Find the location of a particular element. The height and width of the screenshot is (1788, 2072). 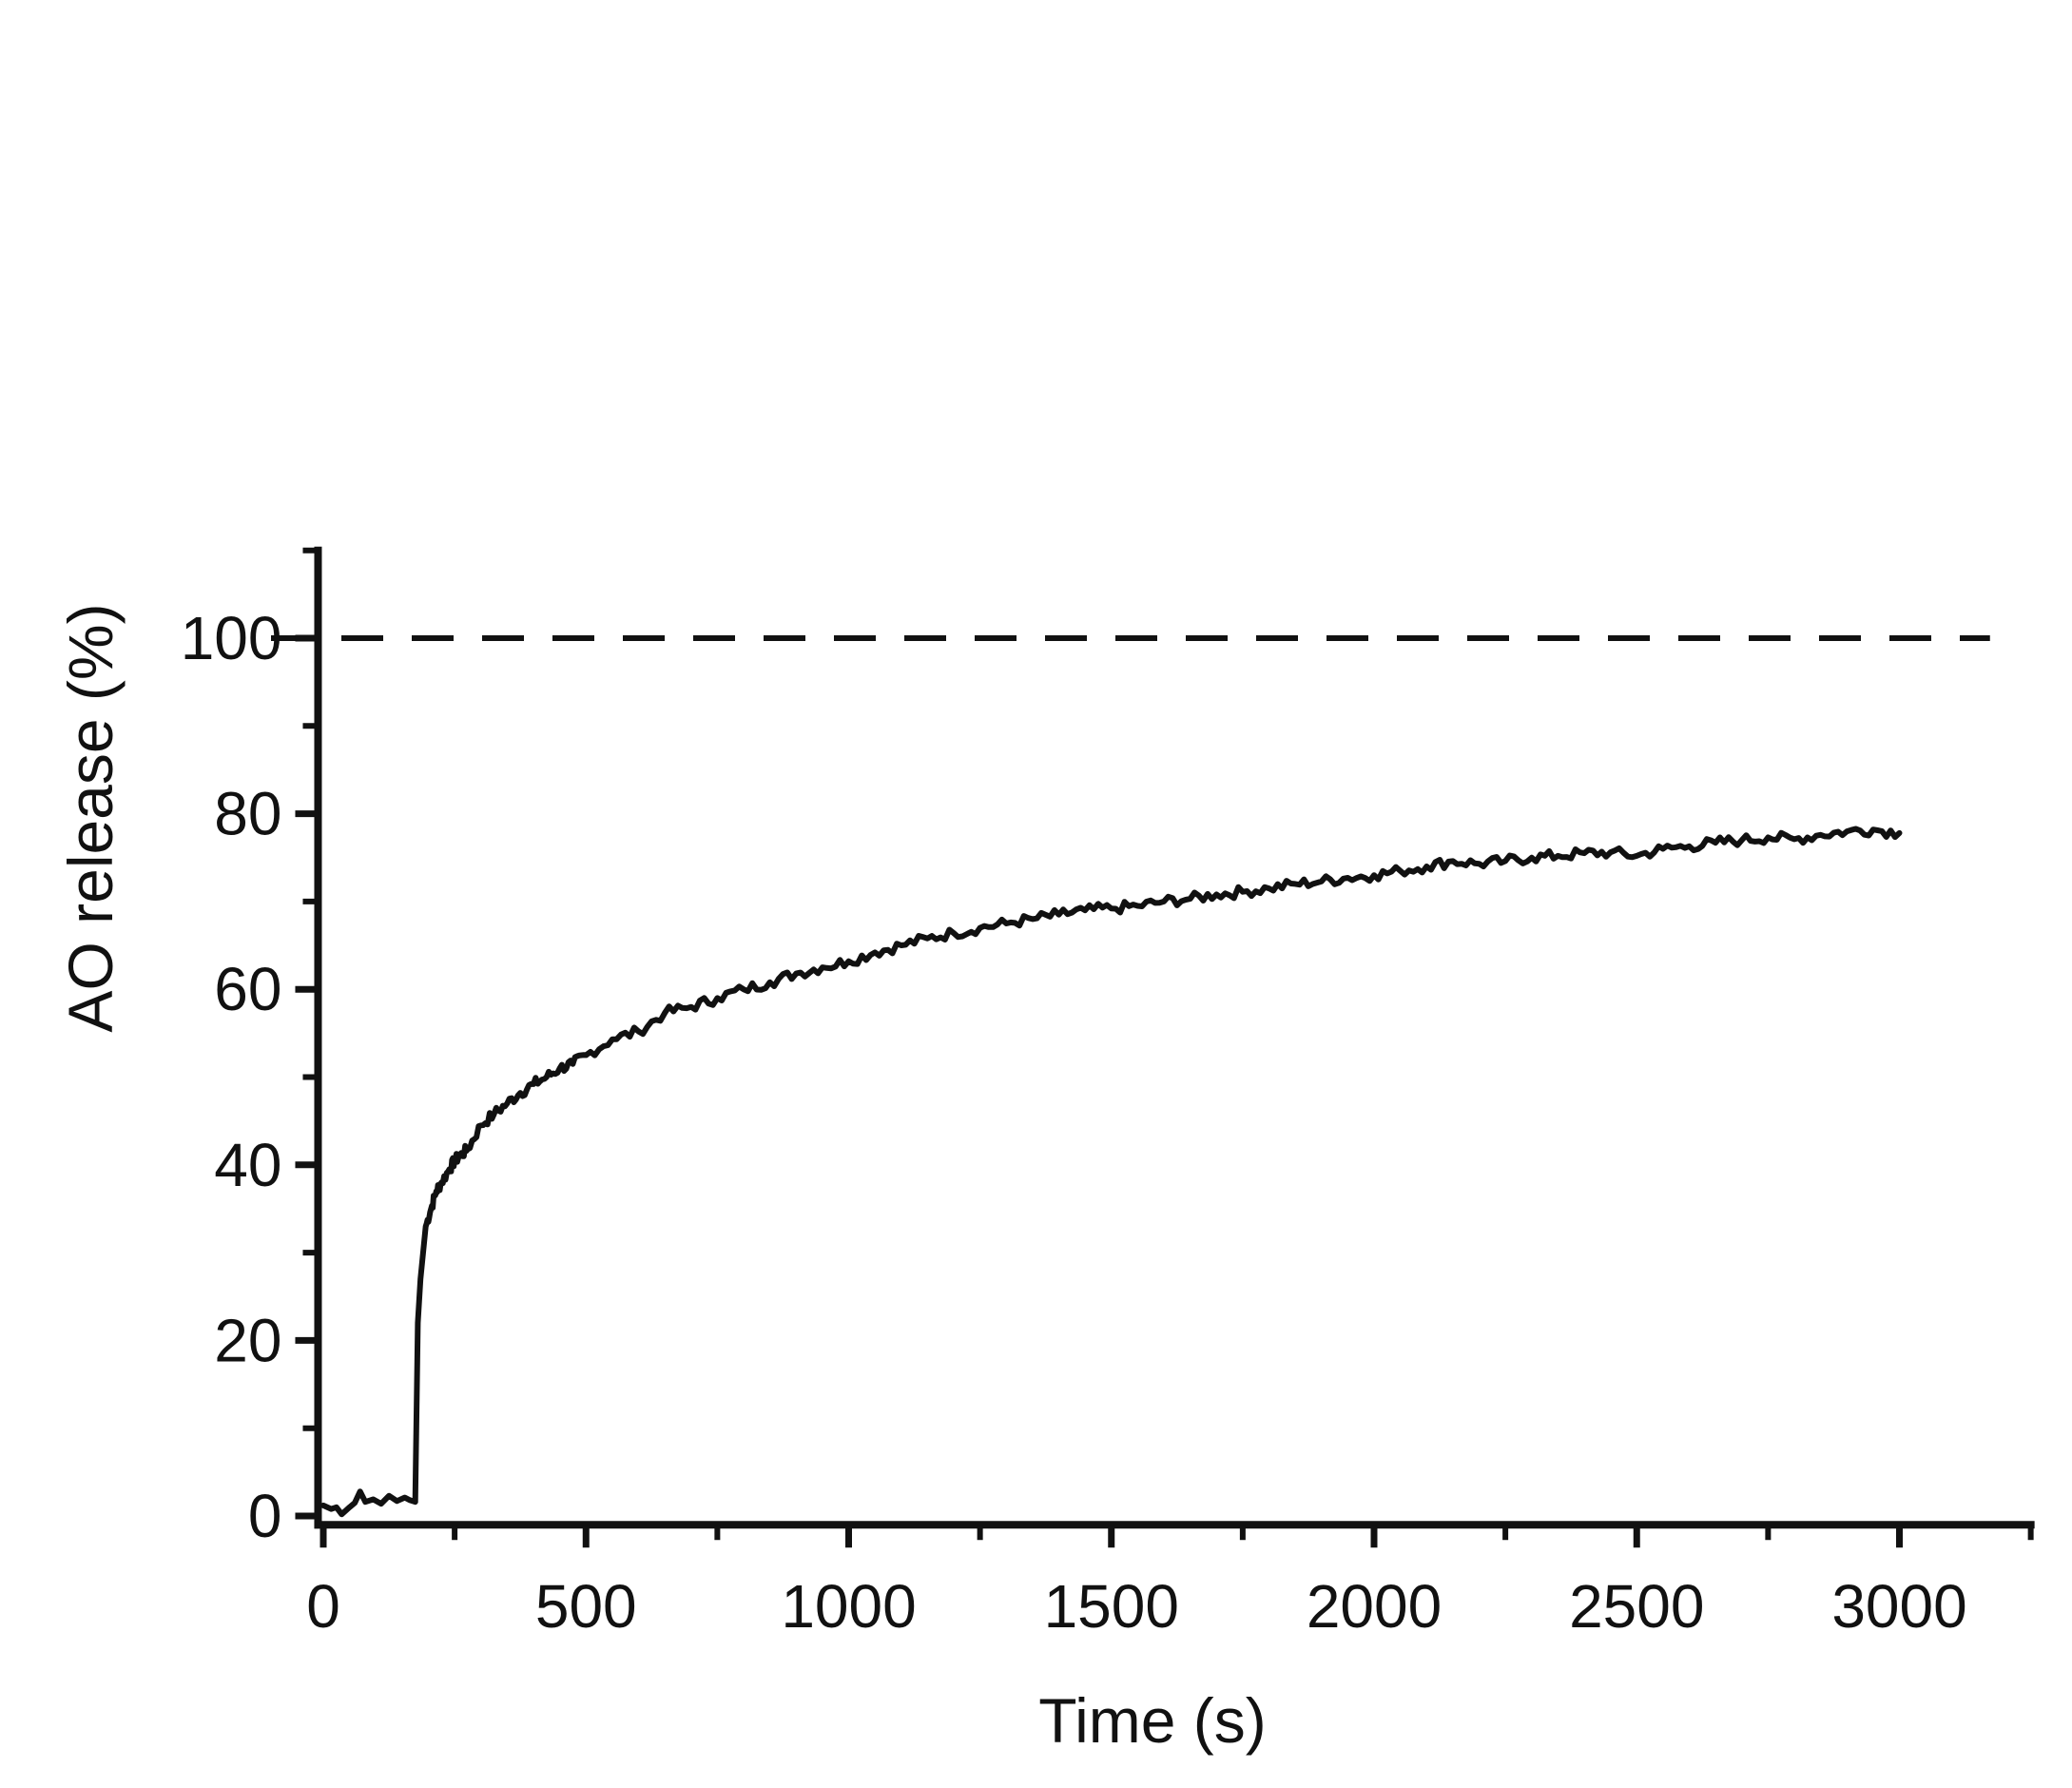

y-tick-label: 80 is located at coordinates (247, 814).